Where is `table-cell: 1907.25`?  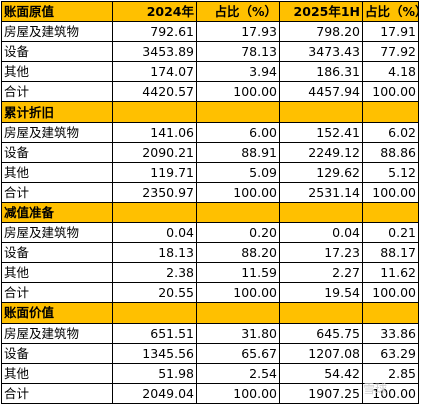
table-cell: 1907.25 is located at coordinates (321, 393).